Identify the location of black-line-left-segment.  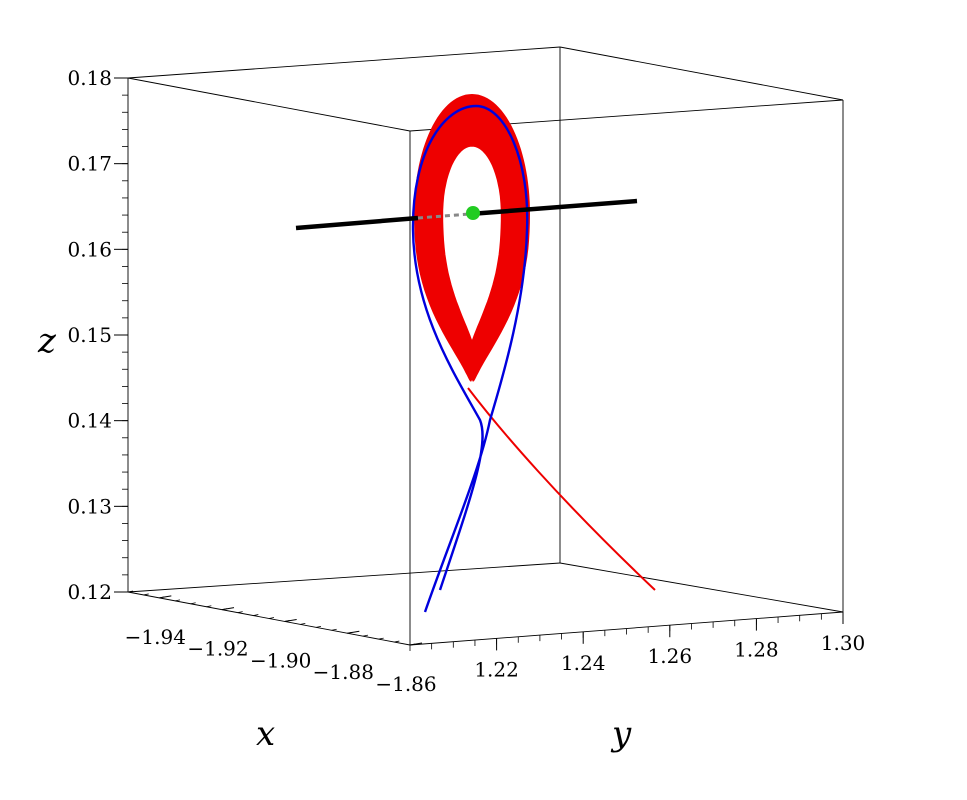
(357, 223).